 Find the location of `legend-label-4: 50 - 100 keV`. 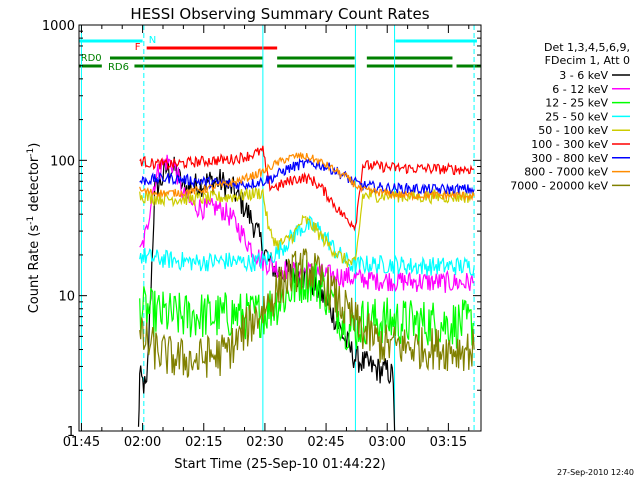

legend-label-4: 50 - 100 keV is located at coordinates (573, 130).